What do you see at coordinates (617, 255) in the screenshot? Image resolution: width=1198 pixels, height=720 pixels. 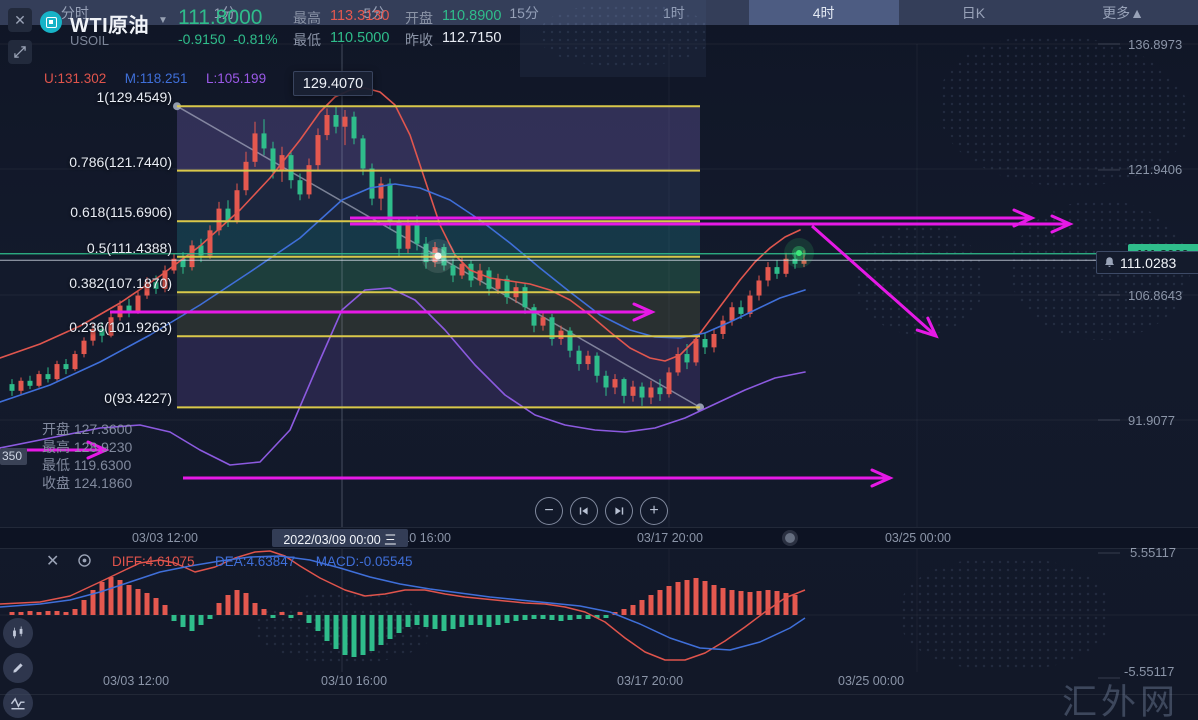 I see `glow-markers` at bounding box center [617, 255].